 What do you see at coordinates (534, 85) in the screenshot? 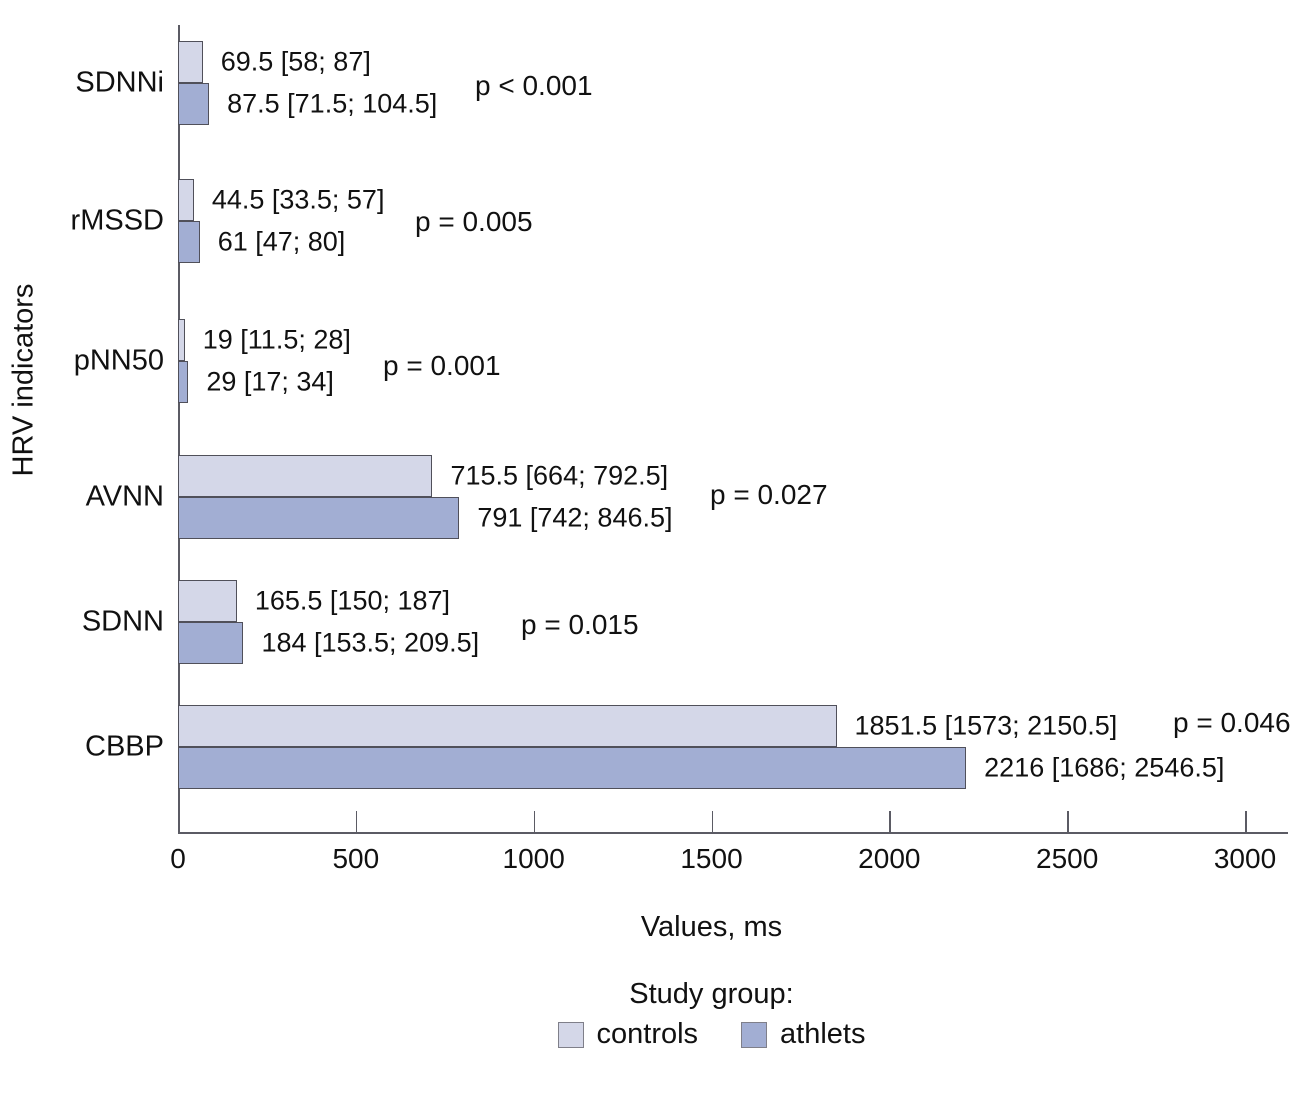
I see `p-value-label-sdnni: p < 0.001` at bounding box center [534, 85].